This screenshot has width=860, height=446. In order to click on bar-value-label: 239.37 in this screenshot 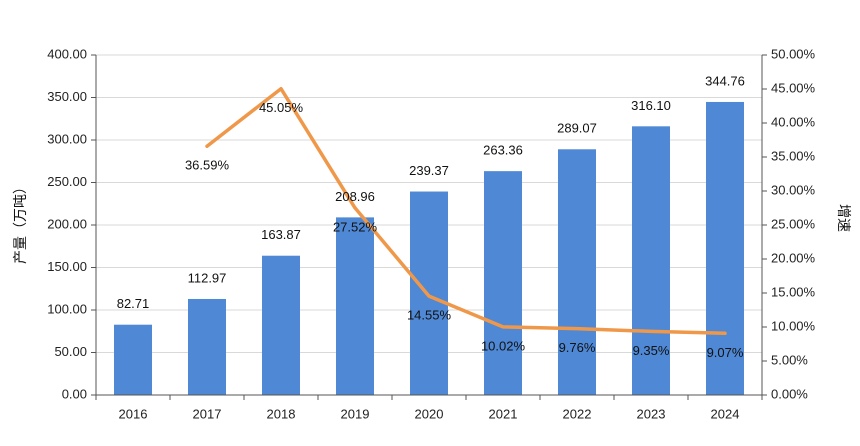, I will do `click(429, 170)`.